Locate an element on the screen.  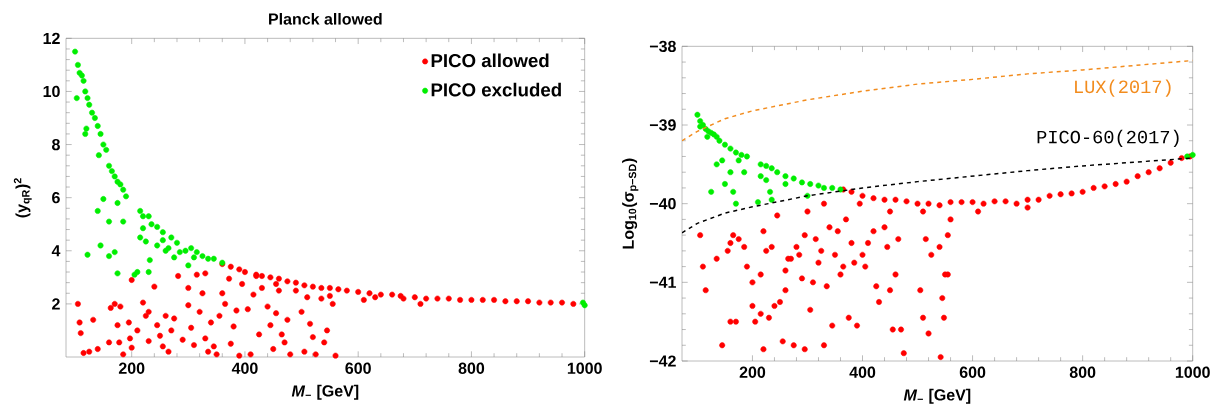
chart-title: Planck allowed is located at coordinates (325, 19).